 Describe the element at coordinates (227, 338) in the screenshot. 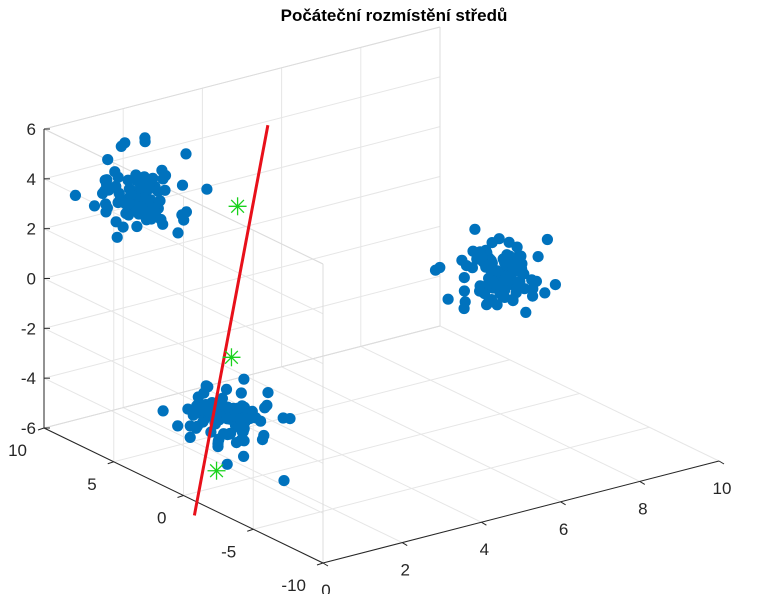

I see `center-markers` at that location.